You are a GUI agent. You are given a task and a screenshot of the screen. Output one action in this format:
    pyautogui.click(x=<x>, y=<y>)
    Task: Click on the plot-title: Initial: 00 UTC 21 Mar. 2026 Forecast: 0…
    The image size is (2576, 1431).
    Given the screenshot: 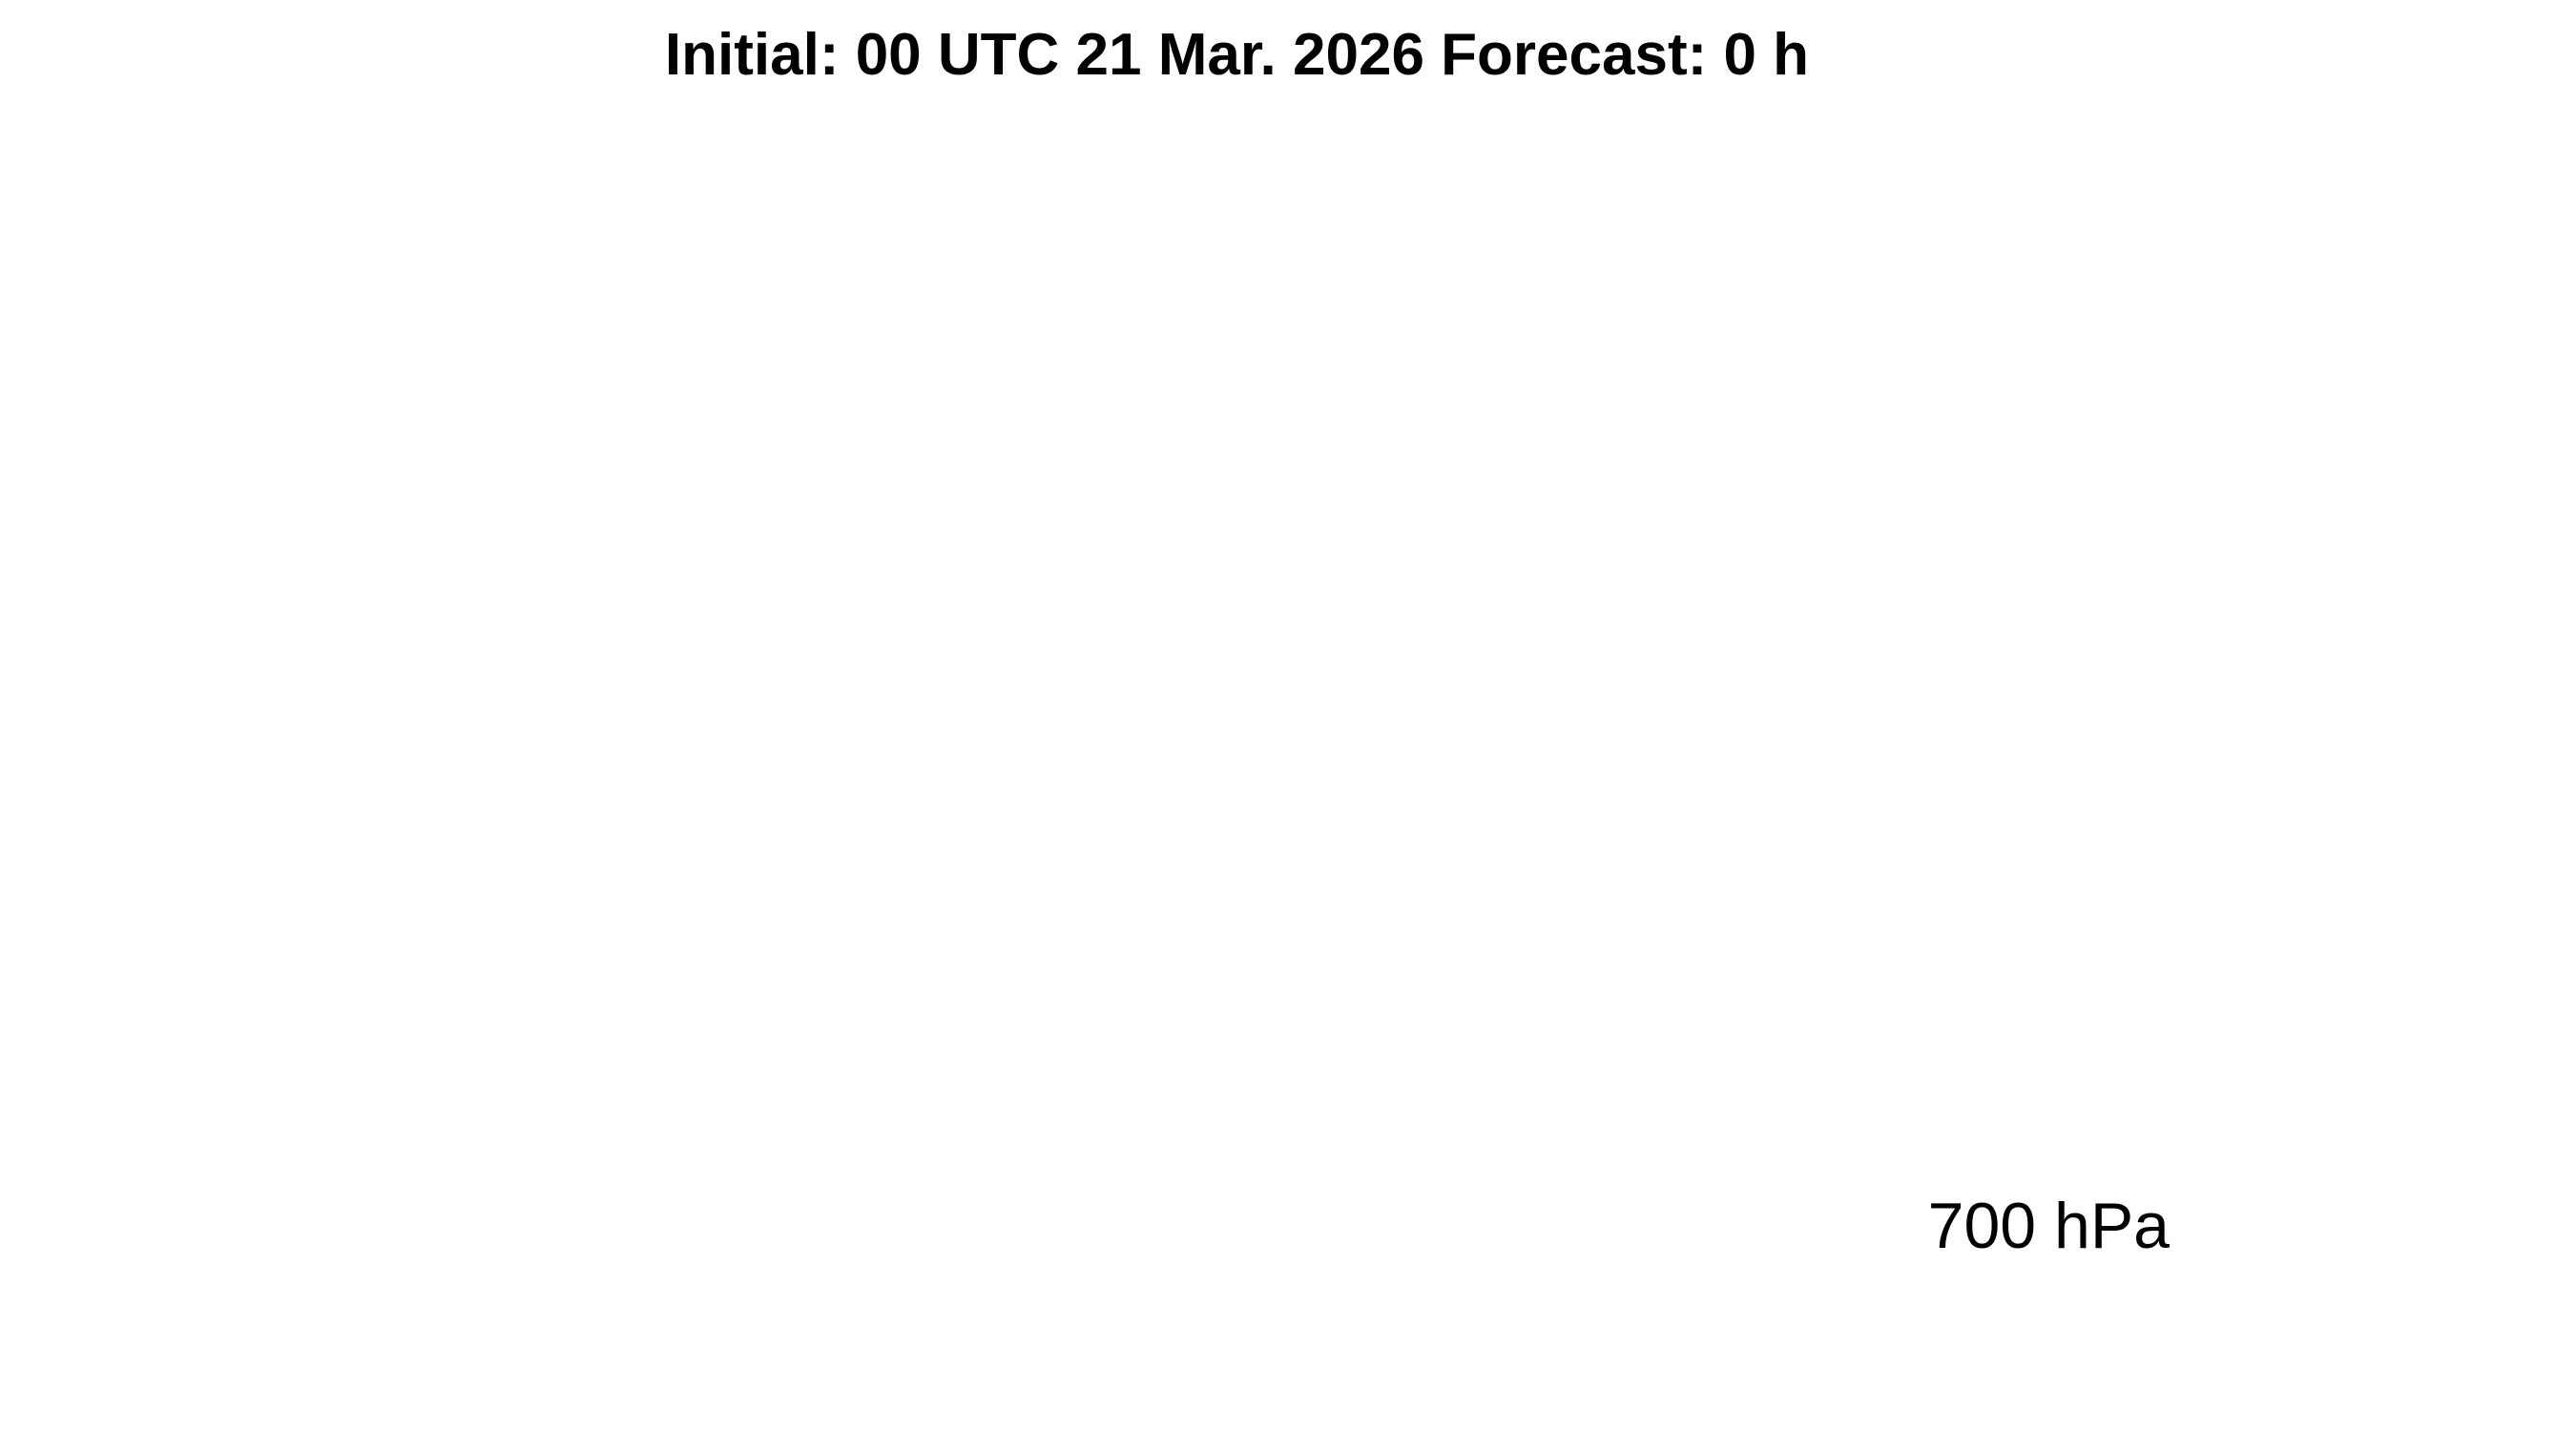 What is the action you would take?
    pyautogui.click(x=1237, y=55)
    